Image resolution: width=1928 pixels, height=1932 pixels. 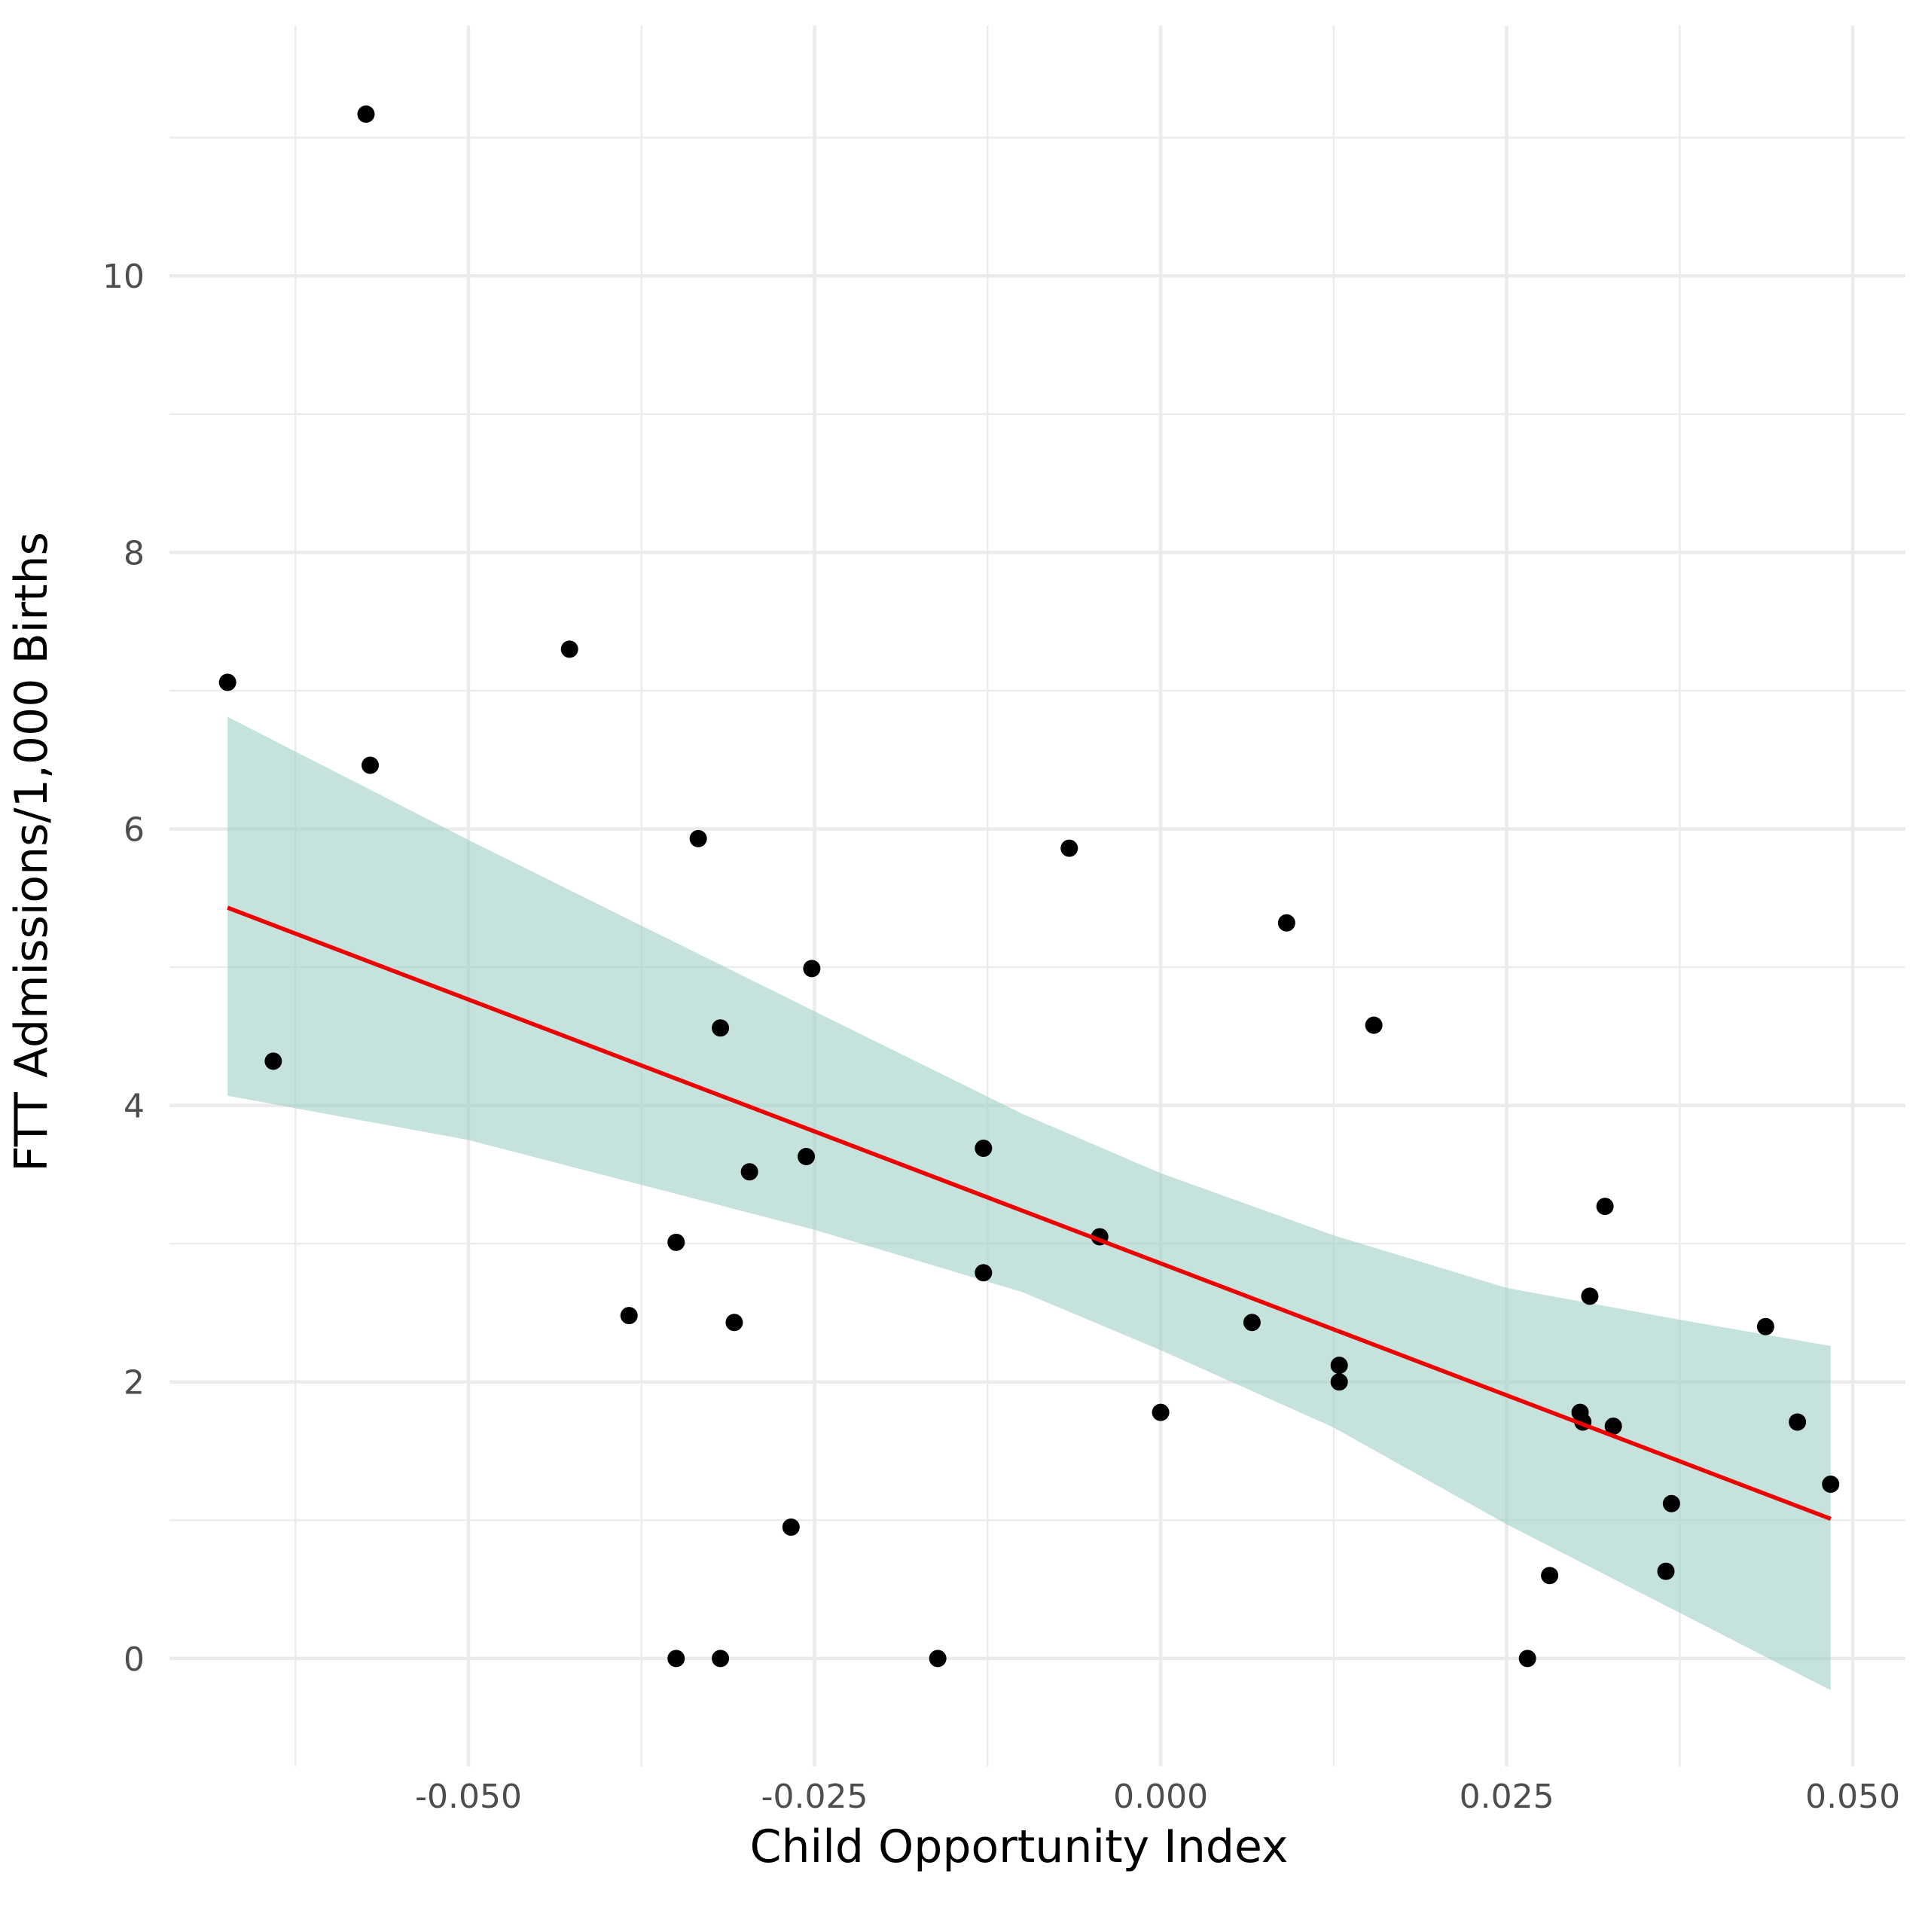 What do you see at coordinates (814, 1797) in the screenshot?
I see `x-tick-label-1: -0.025` at bounding box center [814, 1797].